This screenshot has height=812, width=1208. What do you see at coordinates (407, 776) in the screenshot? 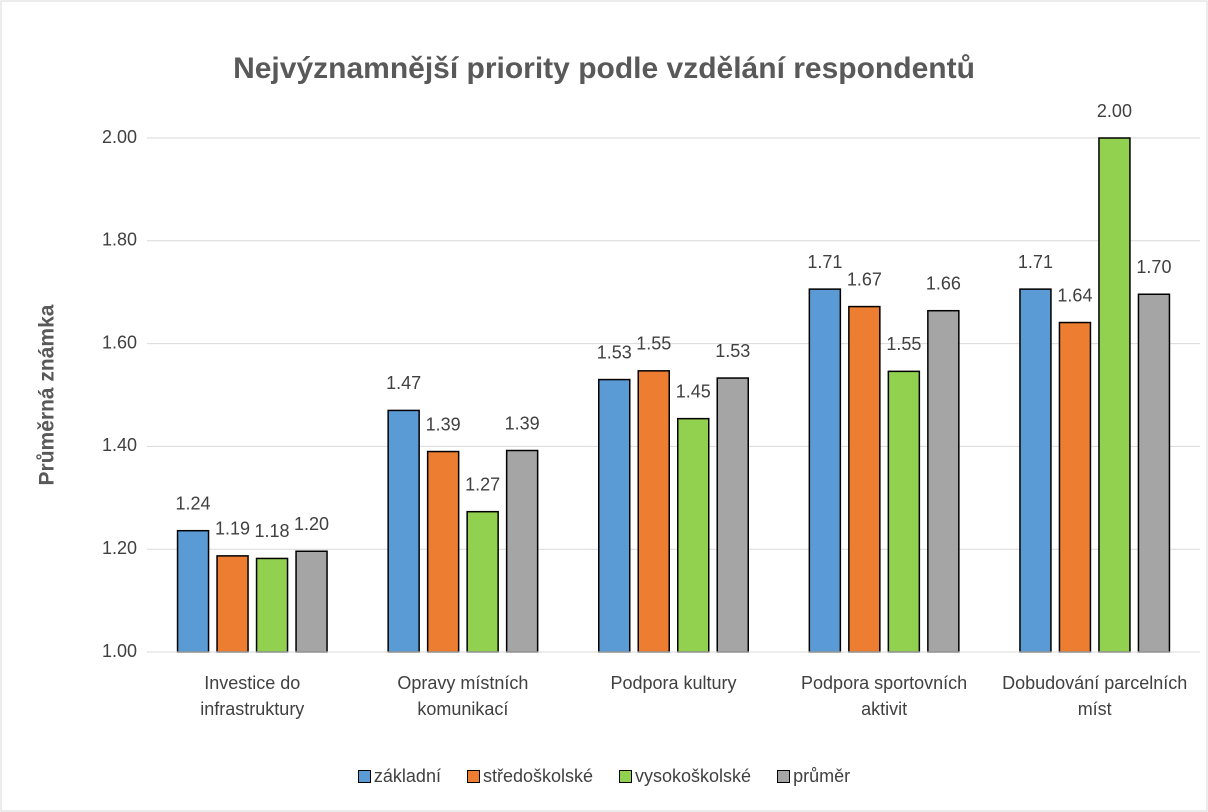
I see `legend-label: základní` at bounding box center [407, 776].